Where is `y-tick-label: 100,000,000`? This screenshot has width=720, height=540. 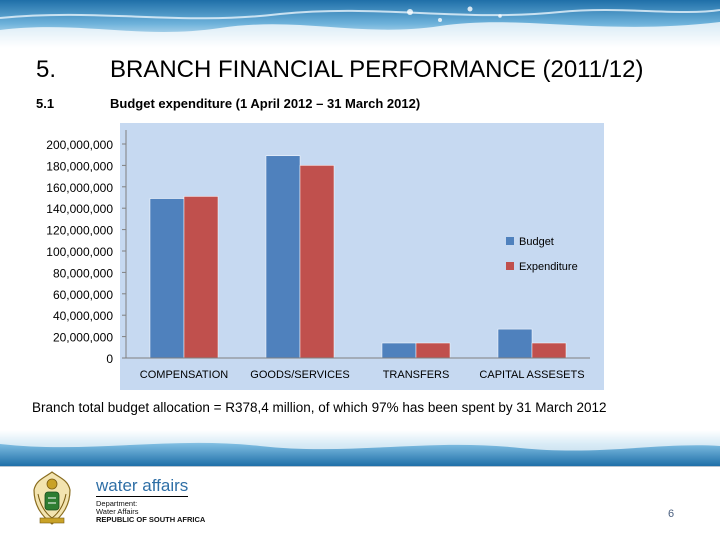
y-tick-label: 100,000,000 is located at coordinates (79, 252).